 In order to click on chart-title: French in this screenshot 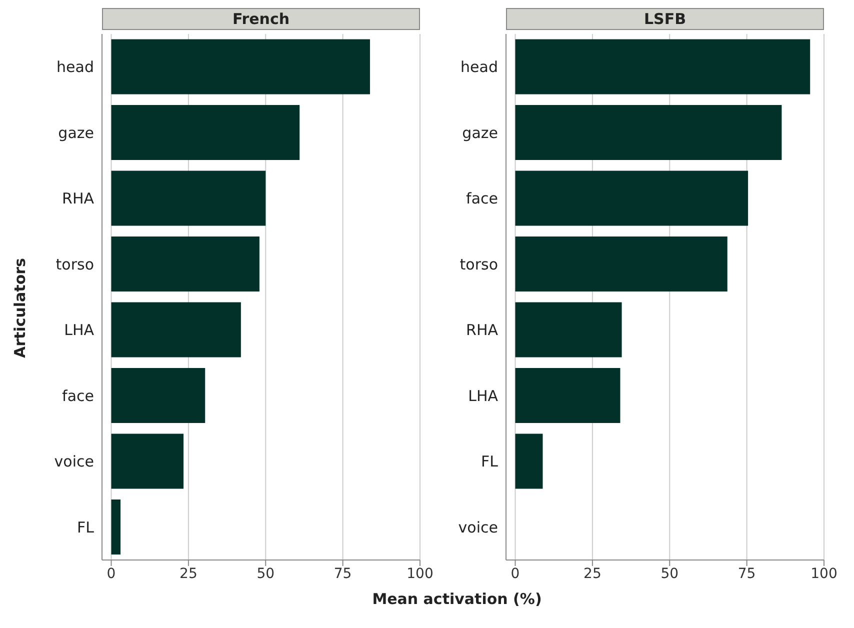, I will do `click(261, 19)`.